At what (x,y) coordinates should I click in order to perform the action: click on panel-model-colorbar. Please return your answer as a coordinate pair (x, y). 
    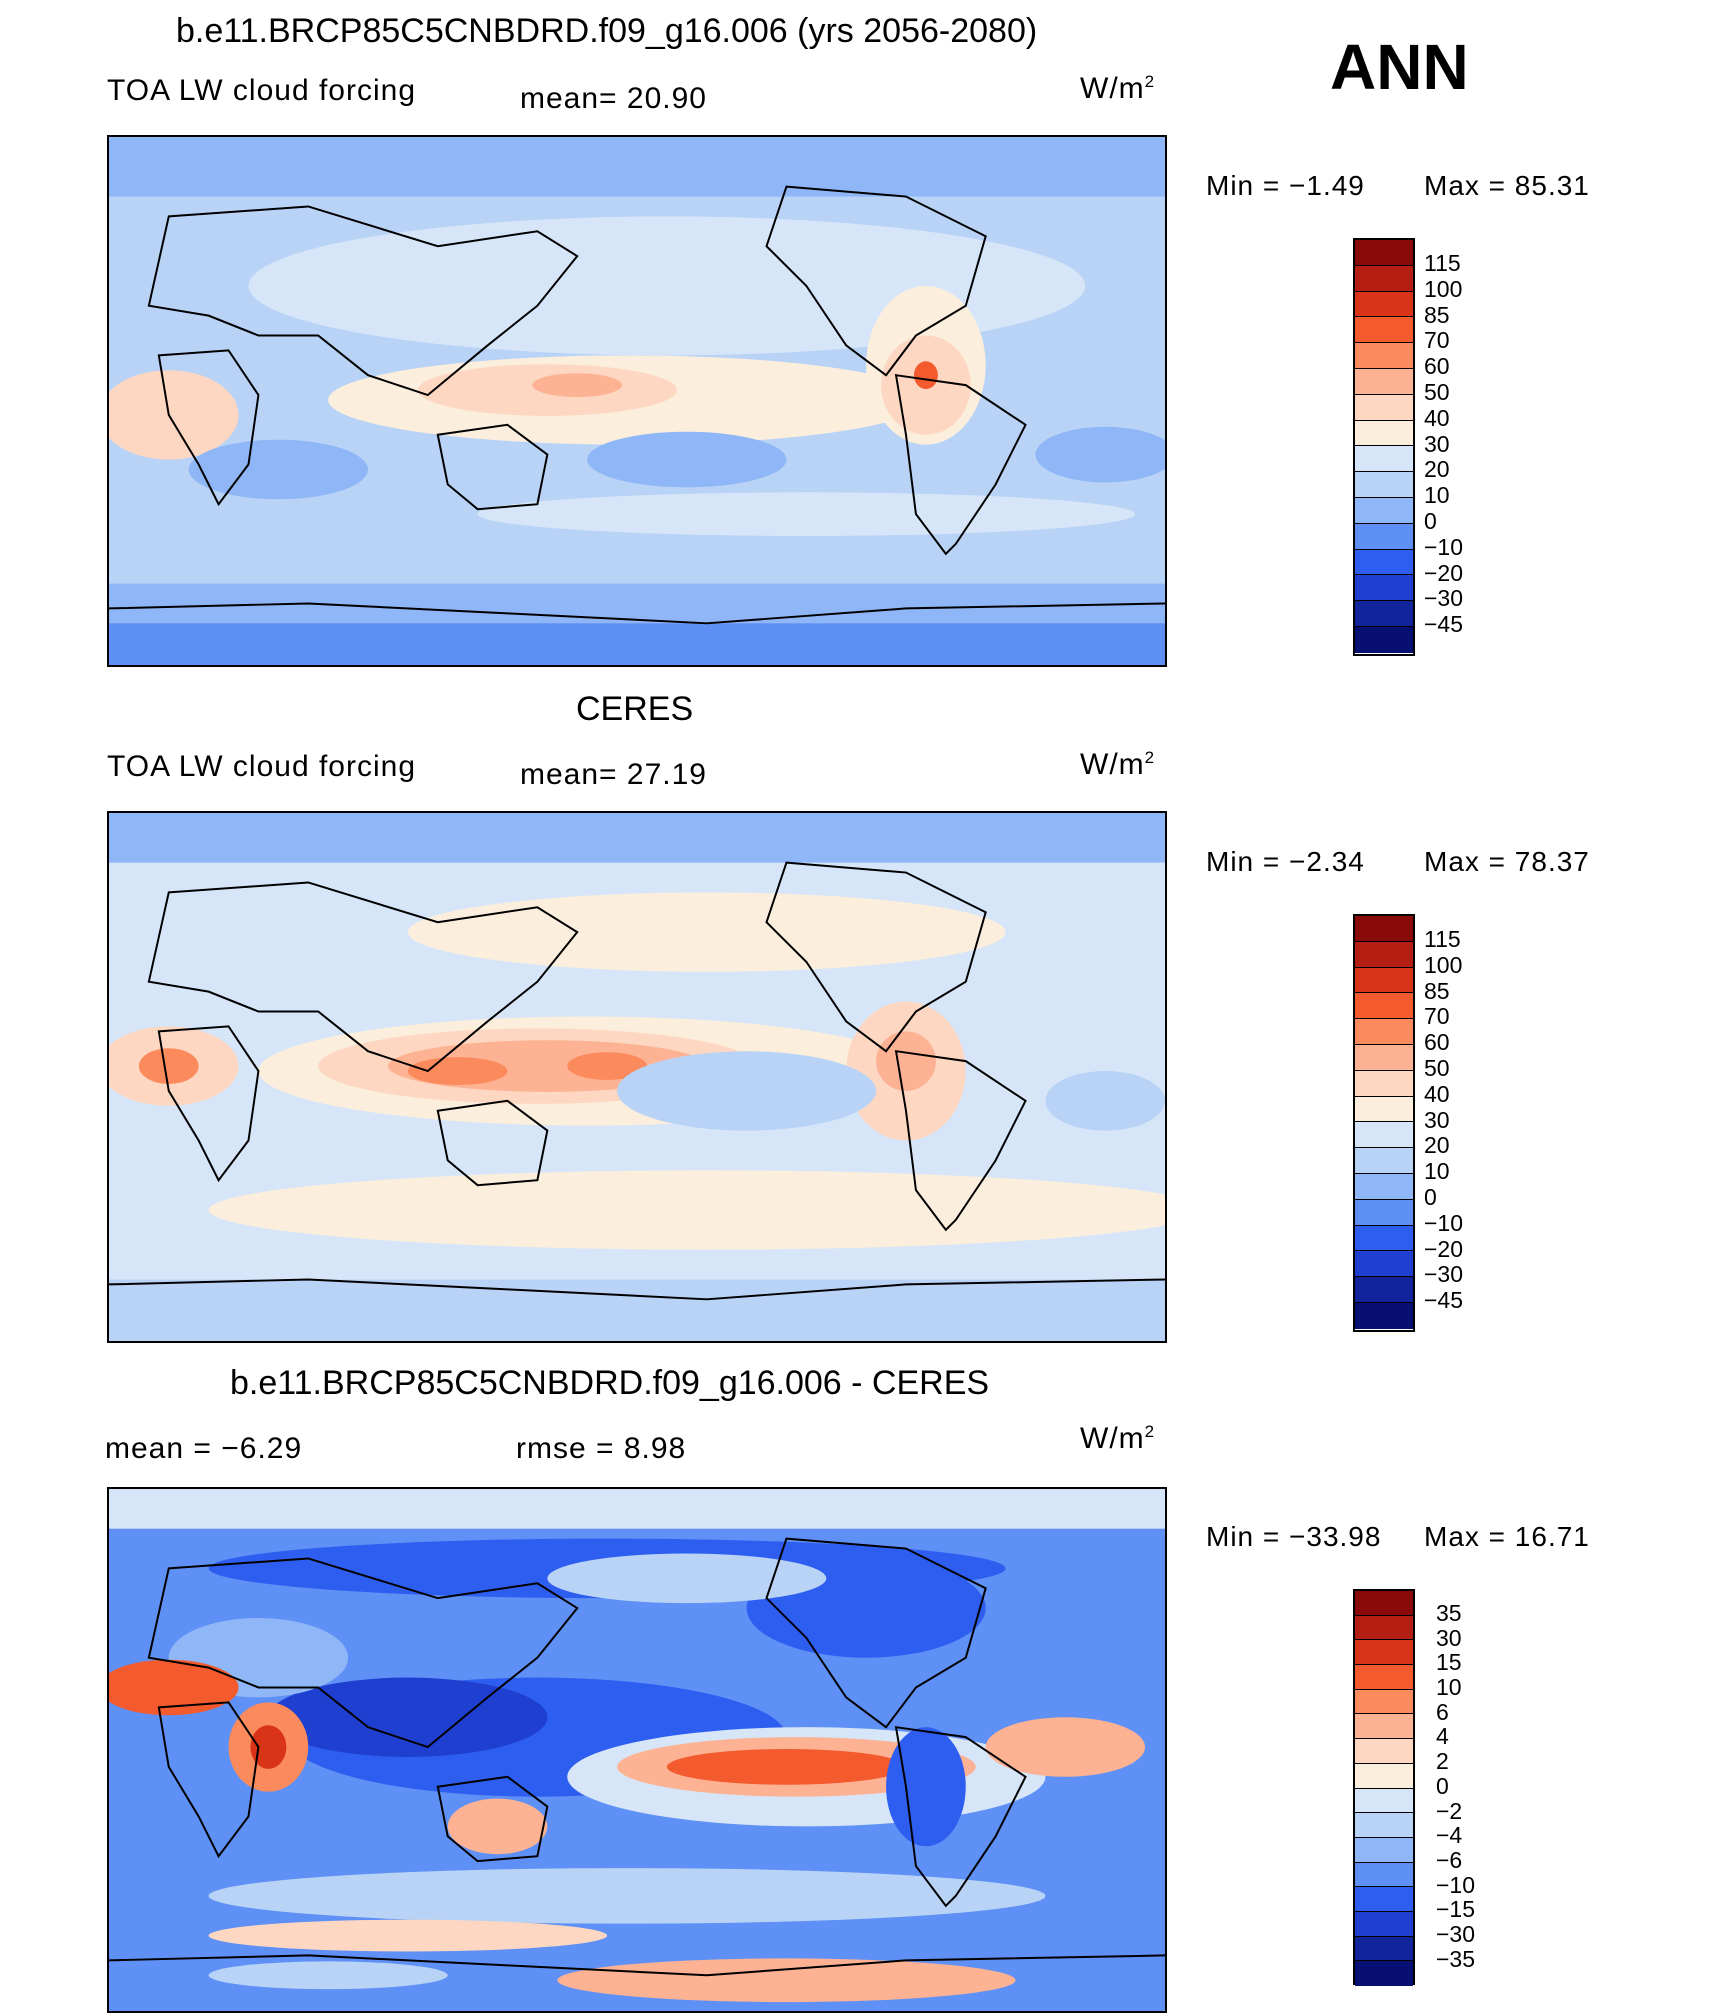
    Looking at the image, I should click on (1384, 447).